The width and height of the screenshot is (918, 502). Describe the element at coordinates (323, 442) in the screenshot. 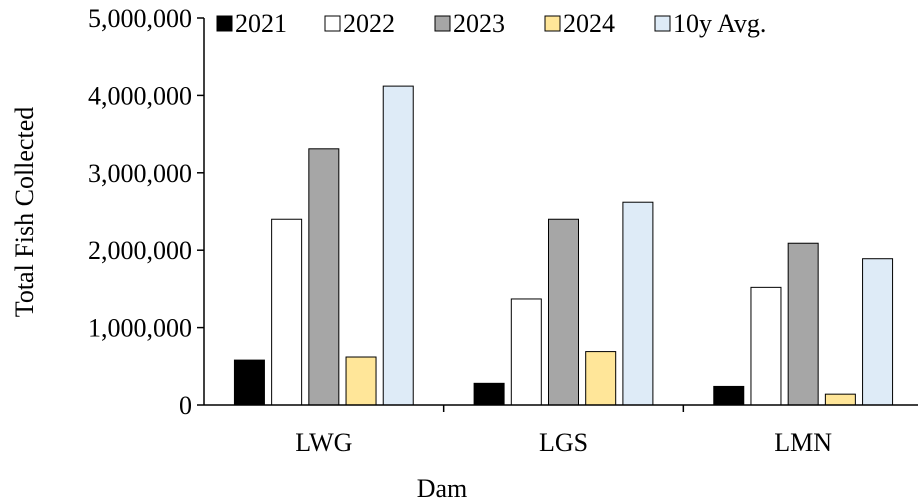

I see `x-tick-label: LWG` at that location.